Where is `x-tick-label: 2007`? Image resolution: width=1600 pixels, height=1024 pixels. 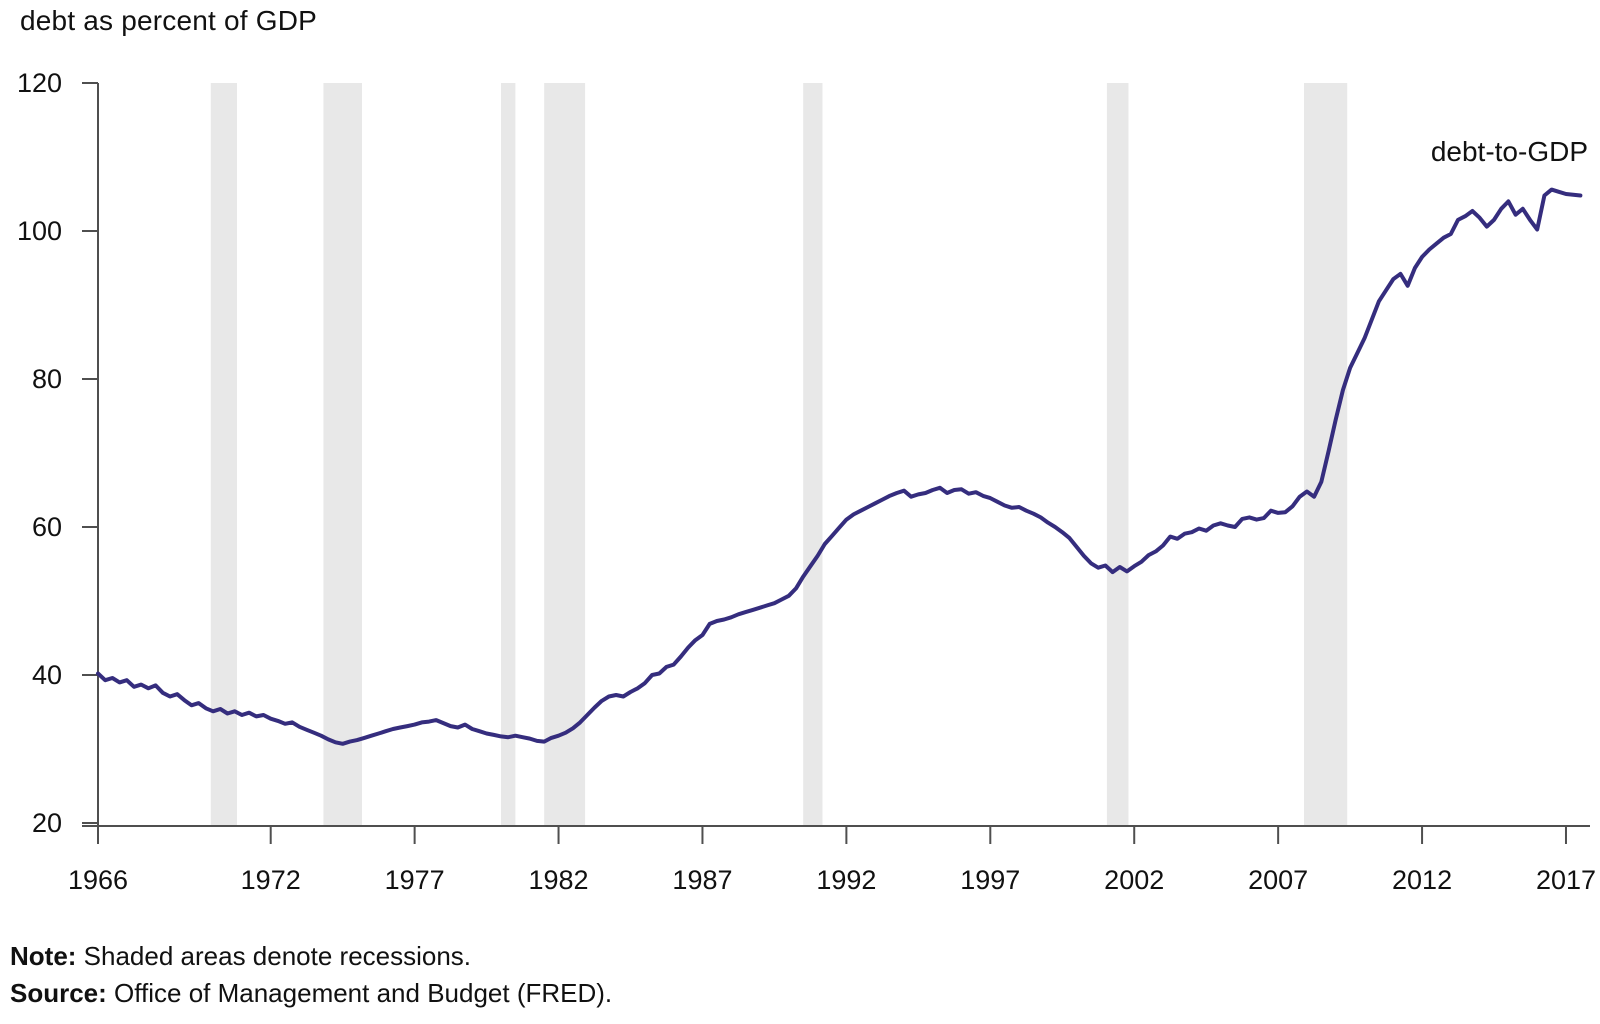
x-tick-label: 2007 is located at coordinates (1278, 880).